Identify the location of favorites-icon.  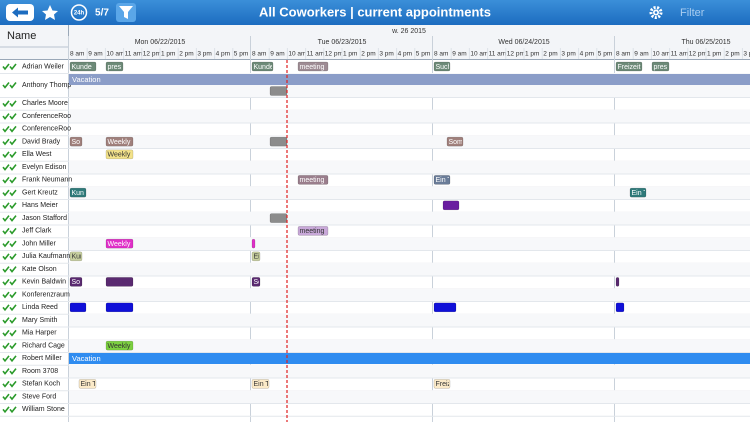
(50, 12).